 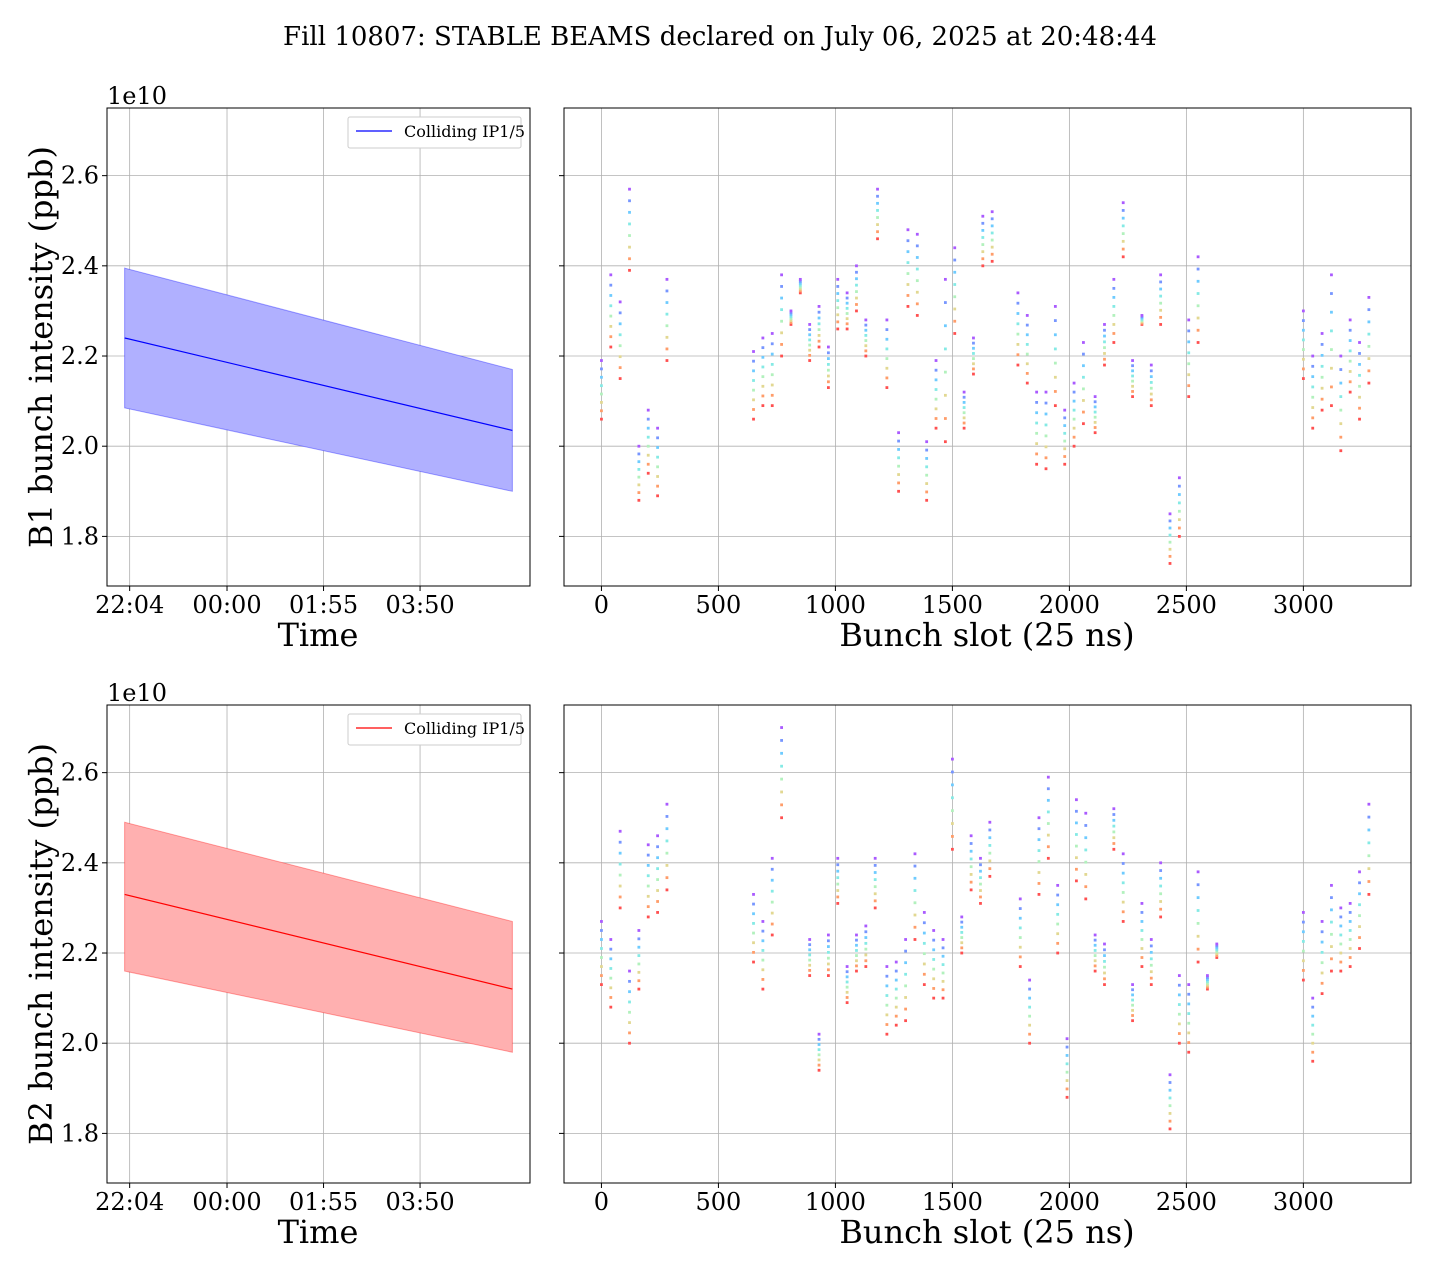 What do you see at coordinates (601, 605) in the screenshot?
I see `x-tick-label-b1-slots: 0` at bounding box center [601, 605].